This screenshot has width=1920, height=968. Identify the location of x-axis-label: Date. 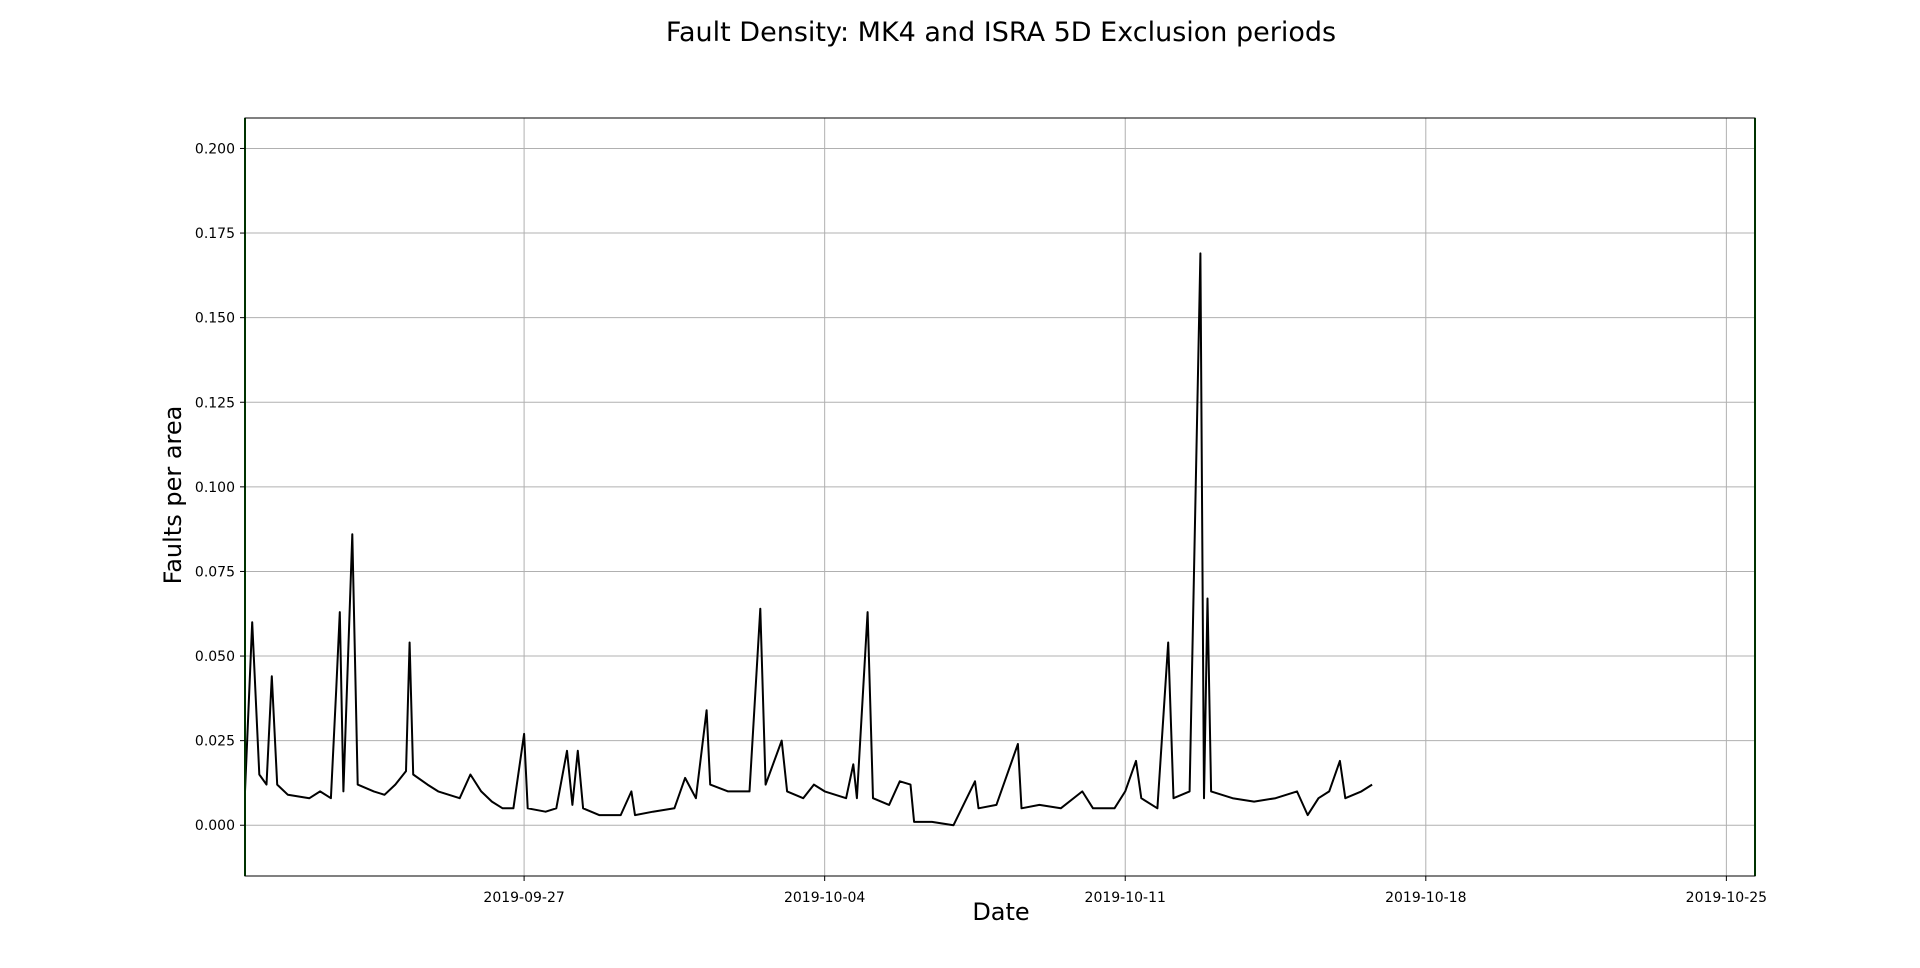
(1000, 912).